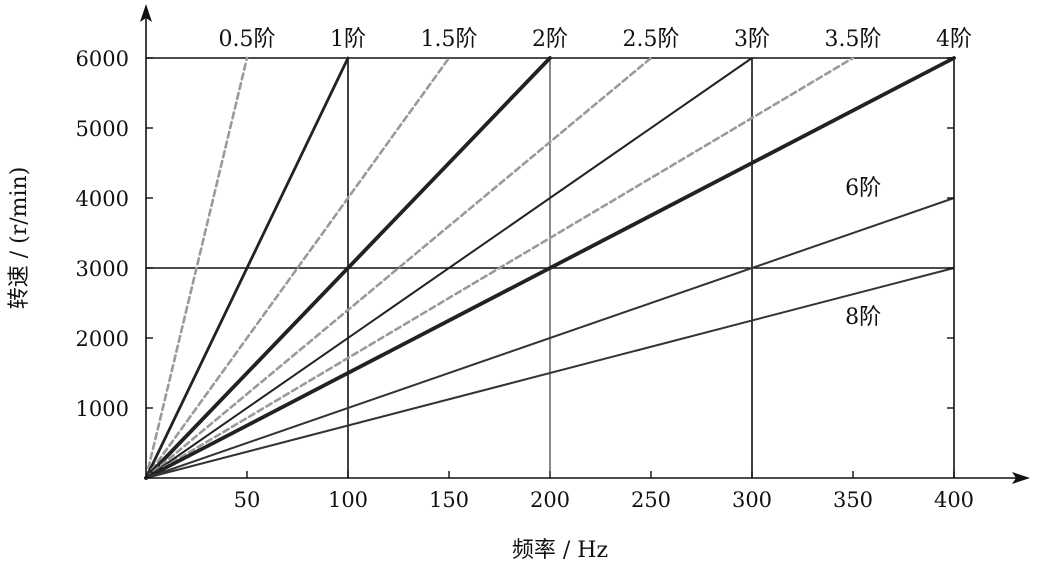 This screenshot has width=1045, height=563. Describe the element at coordinates (247, 500) in the screenshot. I see `x-tick-label-50: 50` at that location.